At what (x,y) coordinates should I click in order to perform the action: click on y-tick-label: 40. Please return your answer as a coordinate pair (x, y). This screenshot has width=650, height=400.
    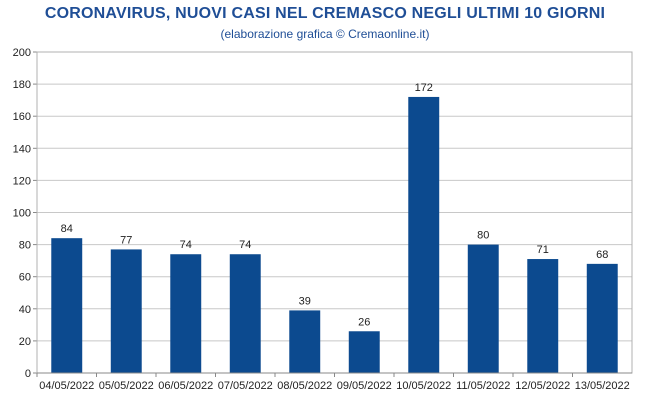
    Looking at the image, I should click on (25, 310).